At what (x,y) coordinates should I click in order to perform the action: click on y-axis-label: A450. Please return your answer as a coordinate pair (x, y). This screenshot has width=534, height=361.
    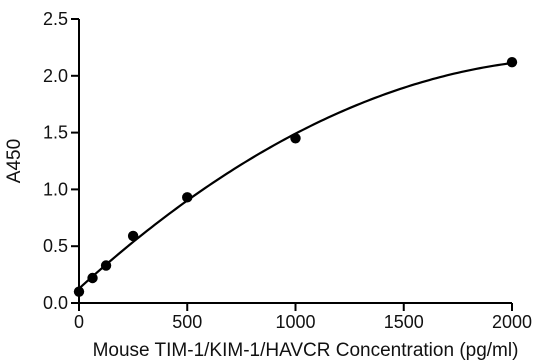
    Looking at the image, I should click on (14, 161).